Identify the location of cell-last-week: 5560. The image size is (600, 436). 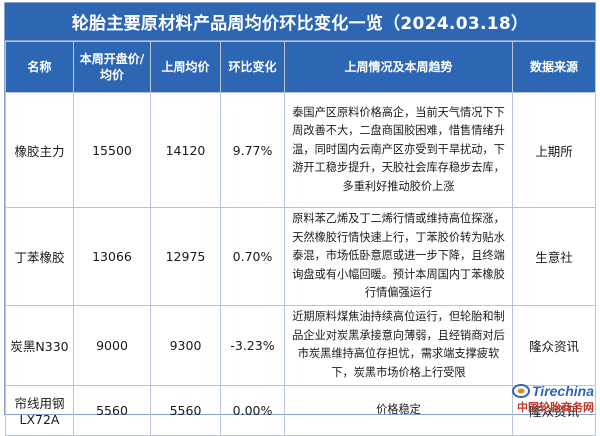
(186, 410).